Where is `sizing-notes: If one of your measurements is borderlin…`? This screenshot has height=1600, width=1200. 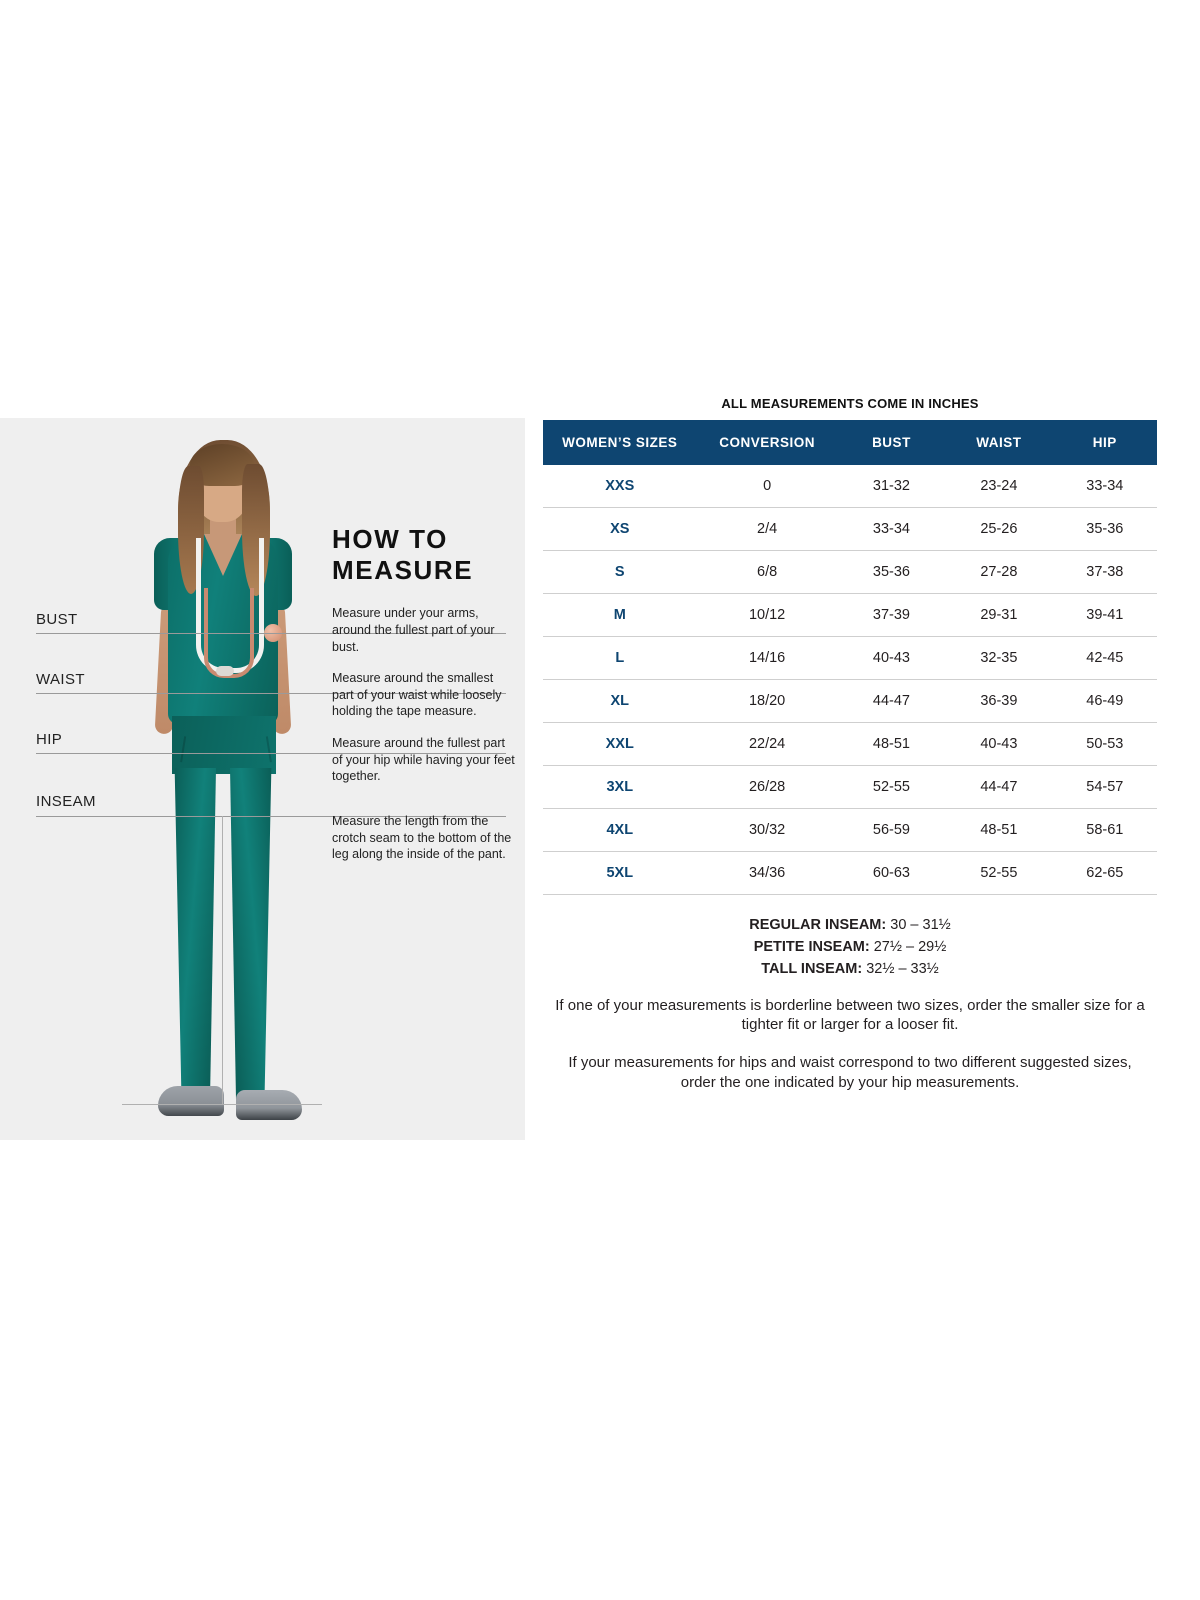 sizing-notes: If one of your measurements is borderlin… is located at coordinates (850, 1044).